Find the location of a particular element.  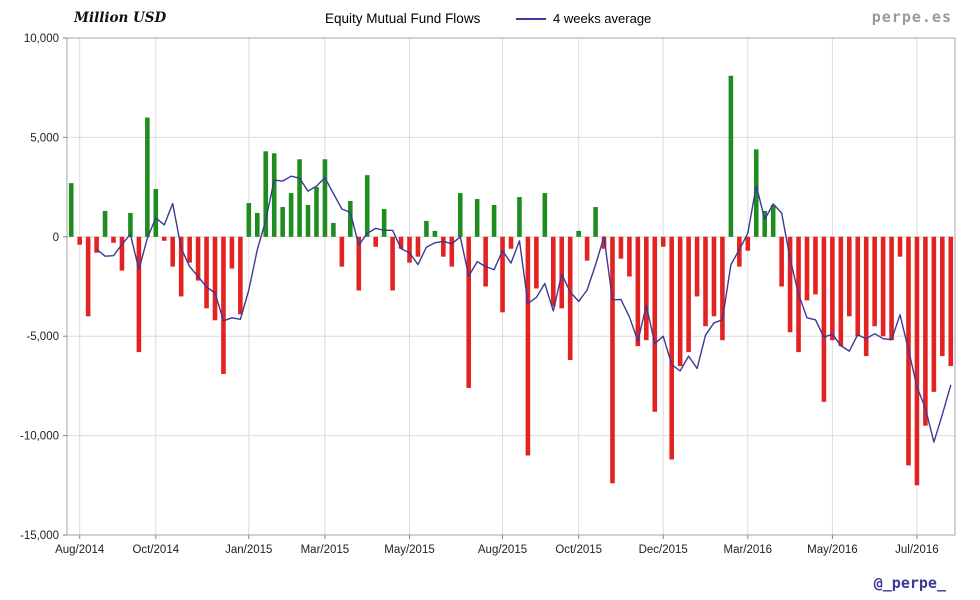

legend-line-swatch is located at coordinates (531, 18).